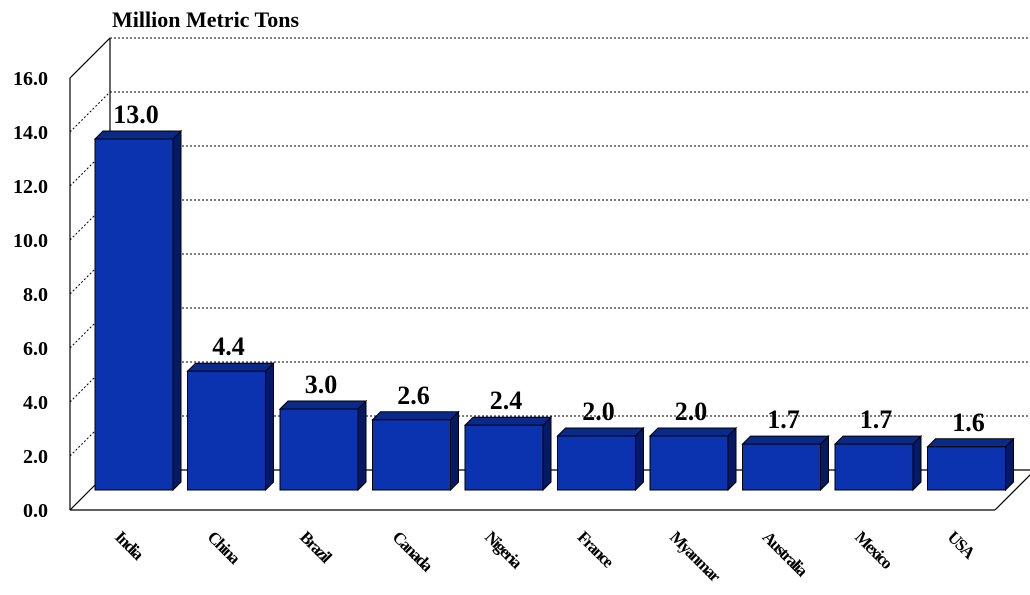 The image size is (1030, 595). Describe the element at coordinates (506, 400) in the screenshot. I see `data-label: 2.4` at that location.